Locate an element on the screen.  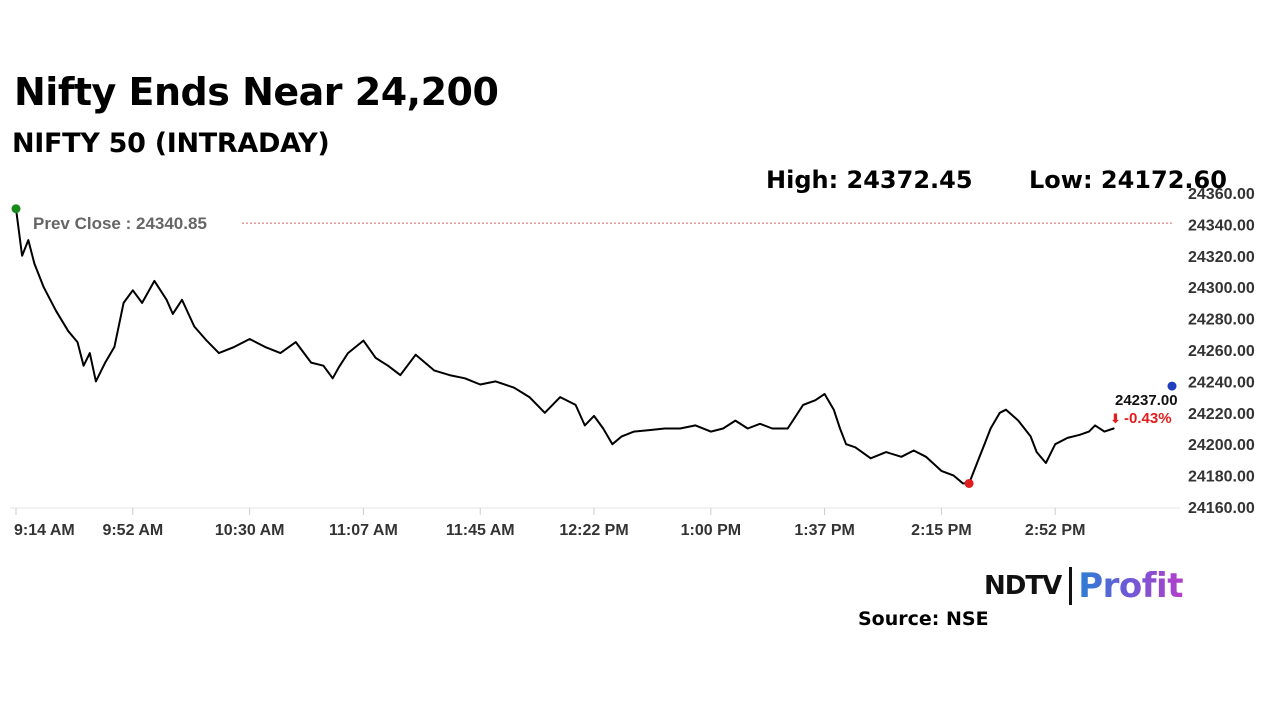
ndtv-profit-logo: NDTV Profit is located at coordinates (1083, 586).